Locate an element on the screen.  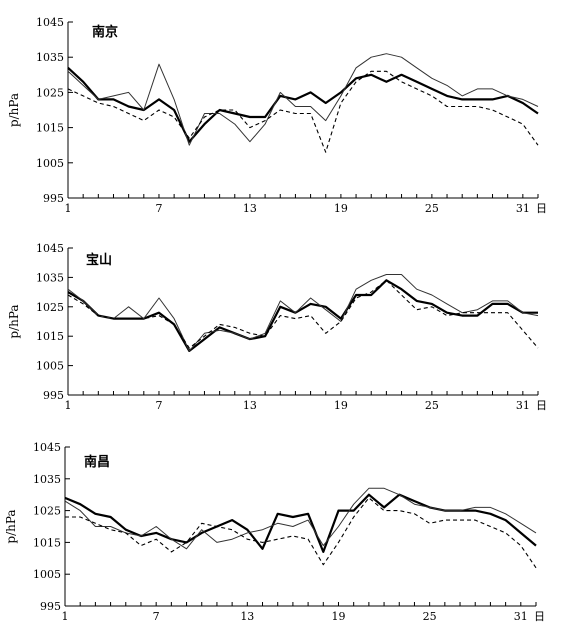
chart-title: 南京 is located at coordinates (105, 32).